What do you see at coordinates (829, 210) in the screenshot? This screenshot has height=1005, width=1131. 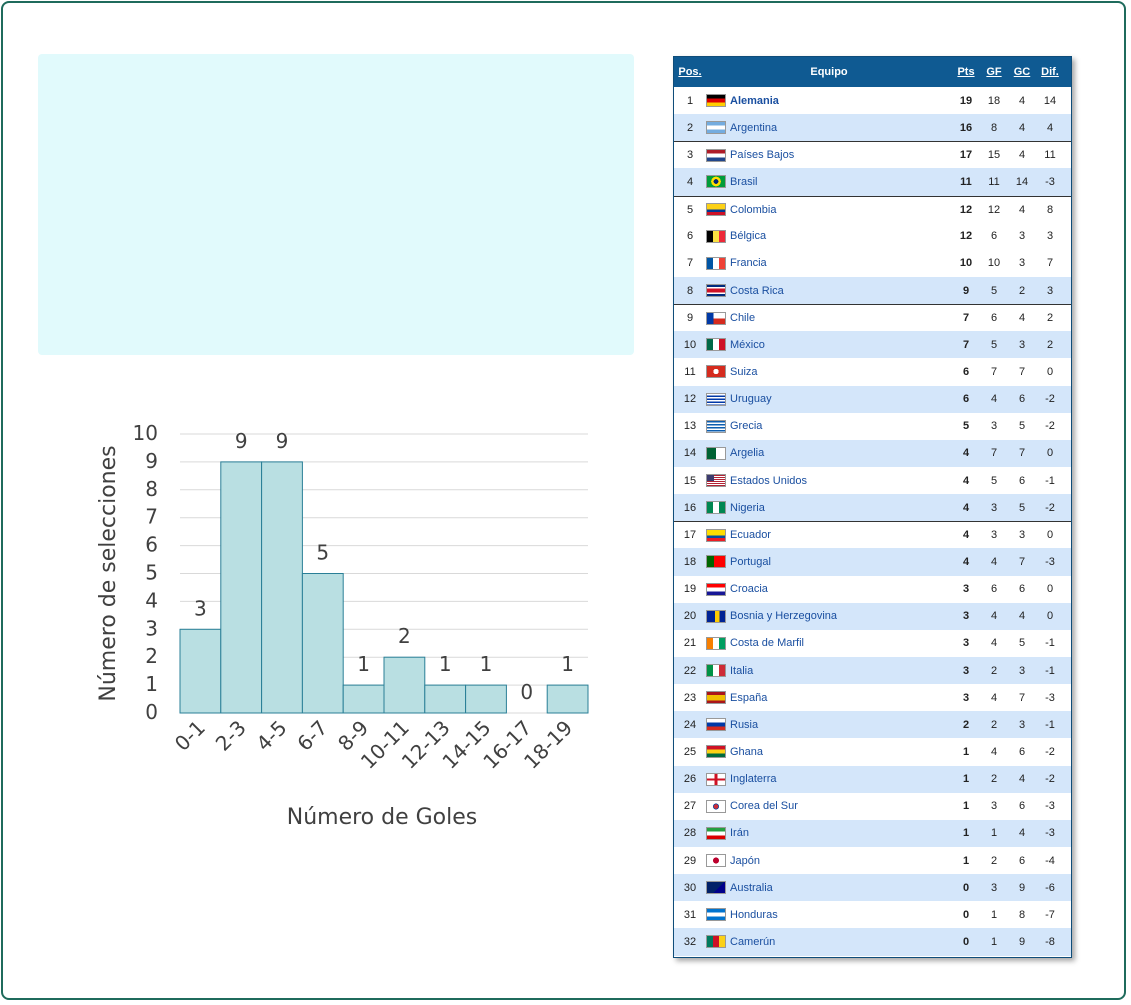 I see `row-team: Colombia` at bounding box center [829, 210].